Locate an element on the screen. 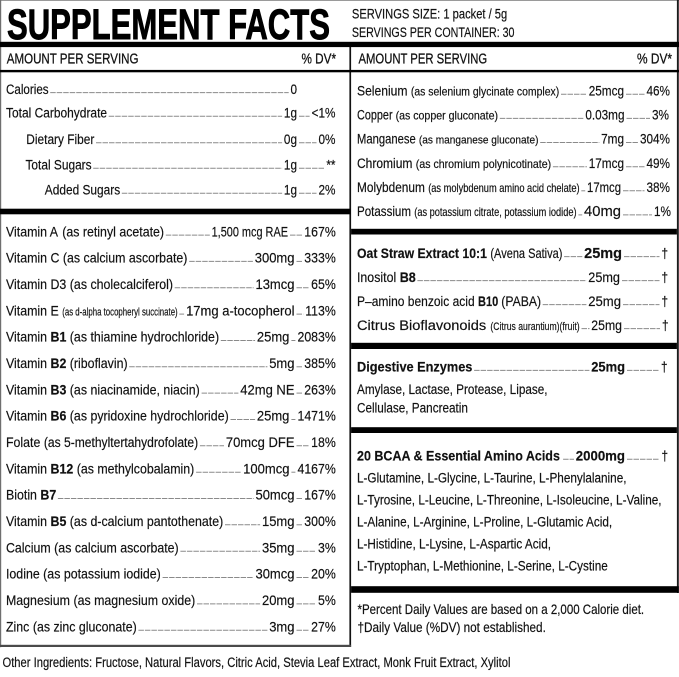 The width and height of the screenshot is (679, 677). svg-text: (Avena Sativa) is located at coordinates (526, 254).